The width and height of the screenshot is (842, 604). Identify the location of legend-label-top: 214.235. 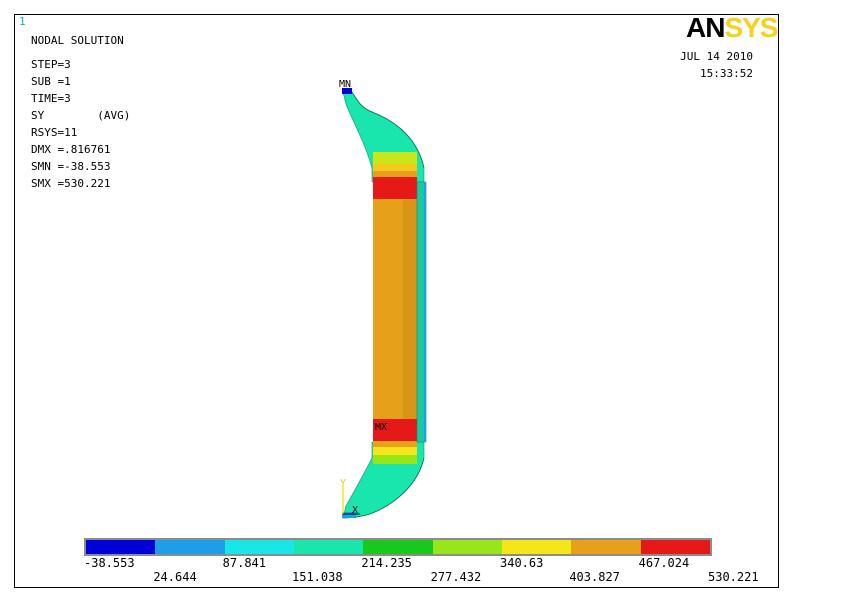
(386, 563).